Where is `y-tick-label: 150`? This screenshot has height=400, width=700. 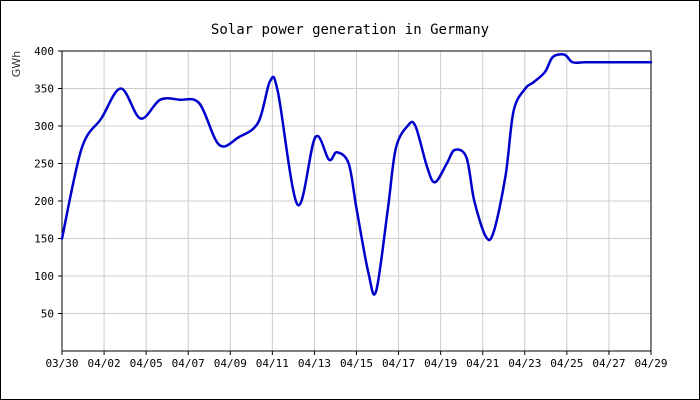
y-tick-label: 150 is located at coordinates (44, 239).